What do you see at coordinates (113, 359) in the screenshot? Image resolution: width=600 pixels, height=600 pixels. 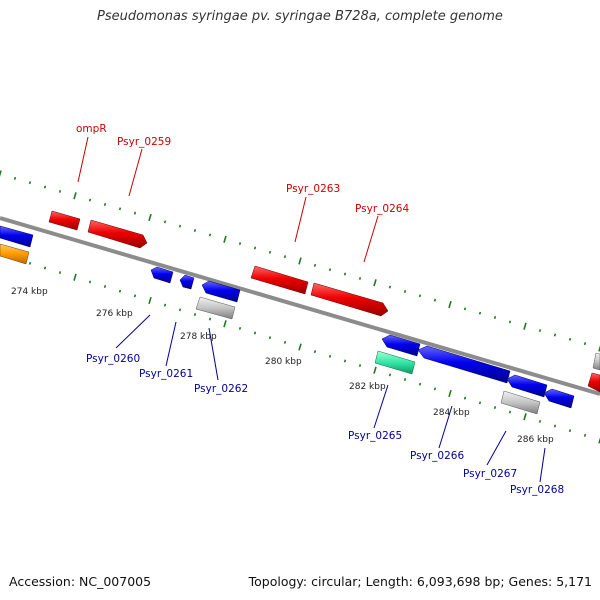 I see `gene-label-psyr-0260: Psyr_0260` at bounding box center [113, 359].